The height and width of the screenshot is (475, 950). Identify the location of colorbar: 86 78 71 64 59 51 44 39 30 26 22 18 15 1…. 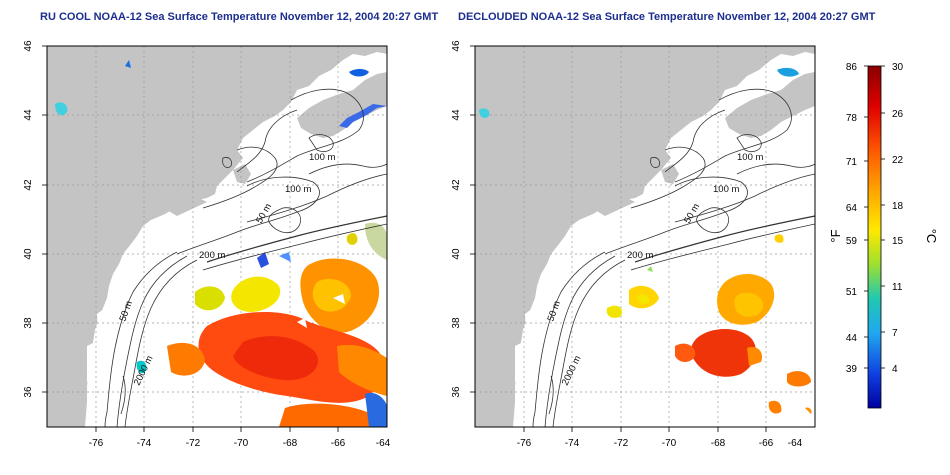
(883, 235).